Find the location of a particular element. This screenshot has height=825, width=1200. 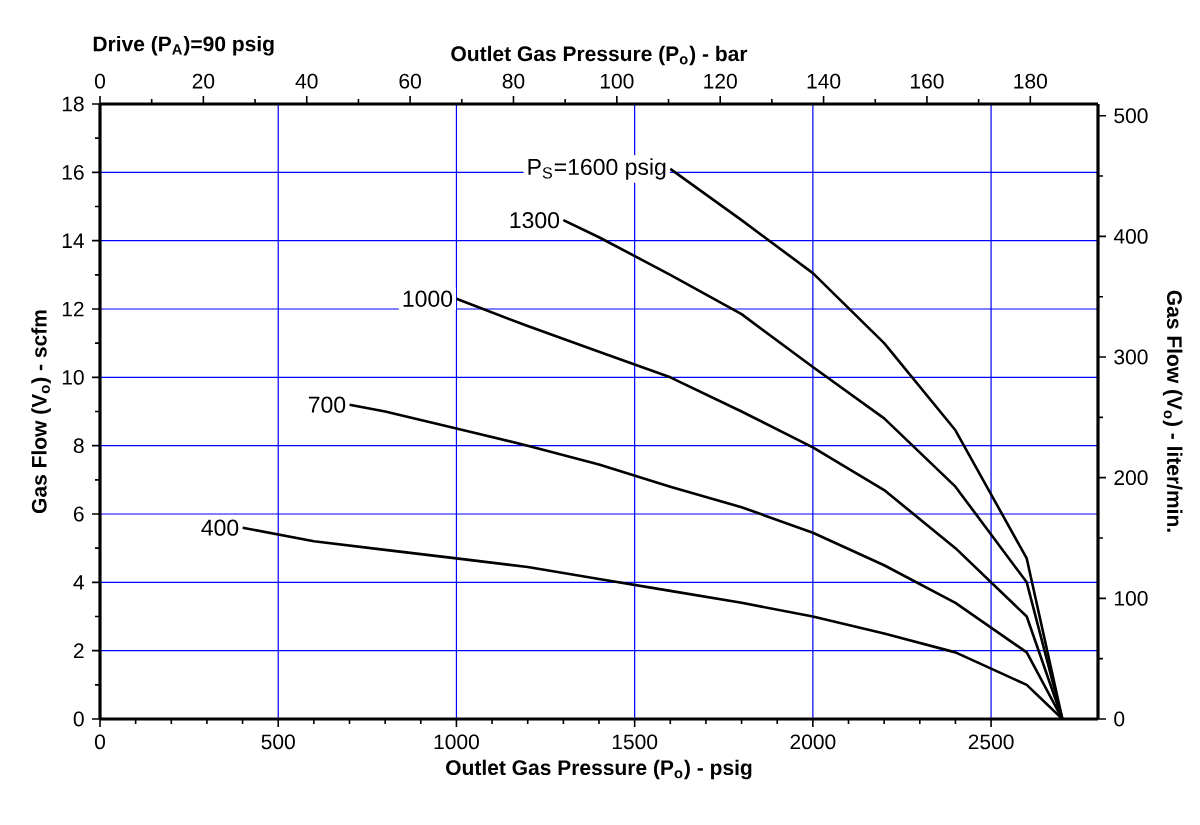

x-tick-label: 2000 is located at coordinates (813, 742).